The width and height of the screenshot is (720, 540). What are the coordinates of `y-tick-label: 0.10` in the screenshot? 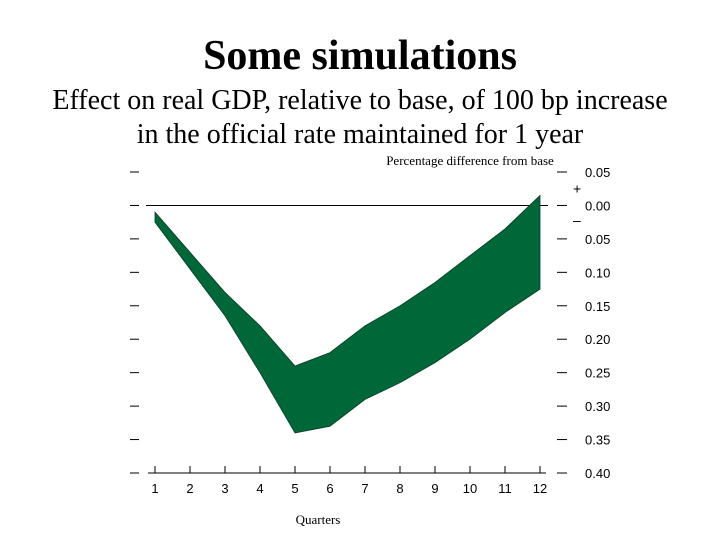 It's located at (597, 272).